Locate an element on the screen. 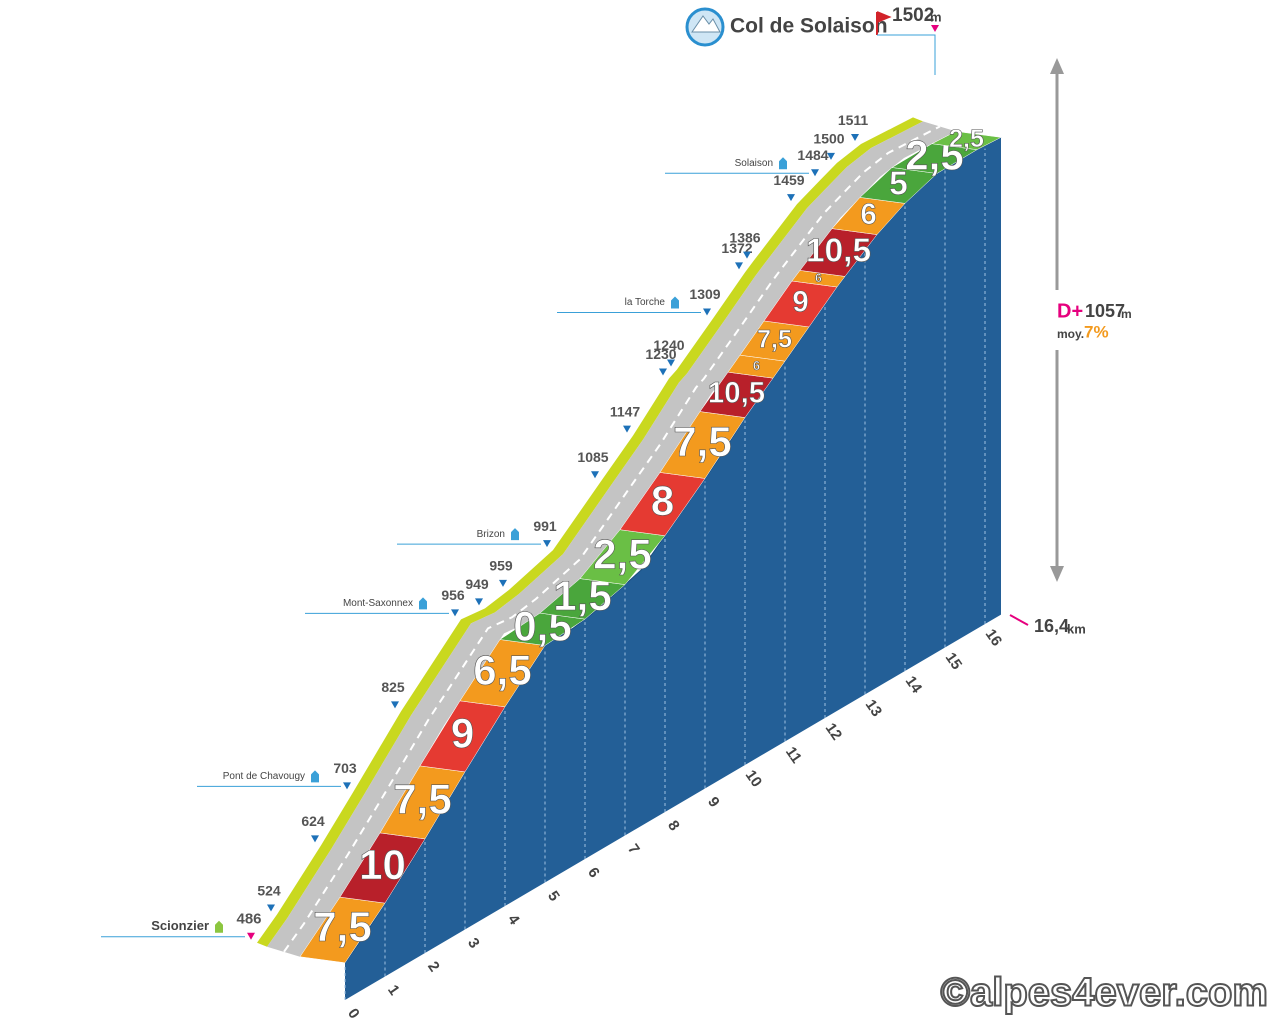  gain-value: 1057 is located at coordinates (1105, 311).